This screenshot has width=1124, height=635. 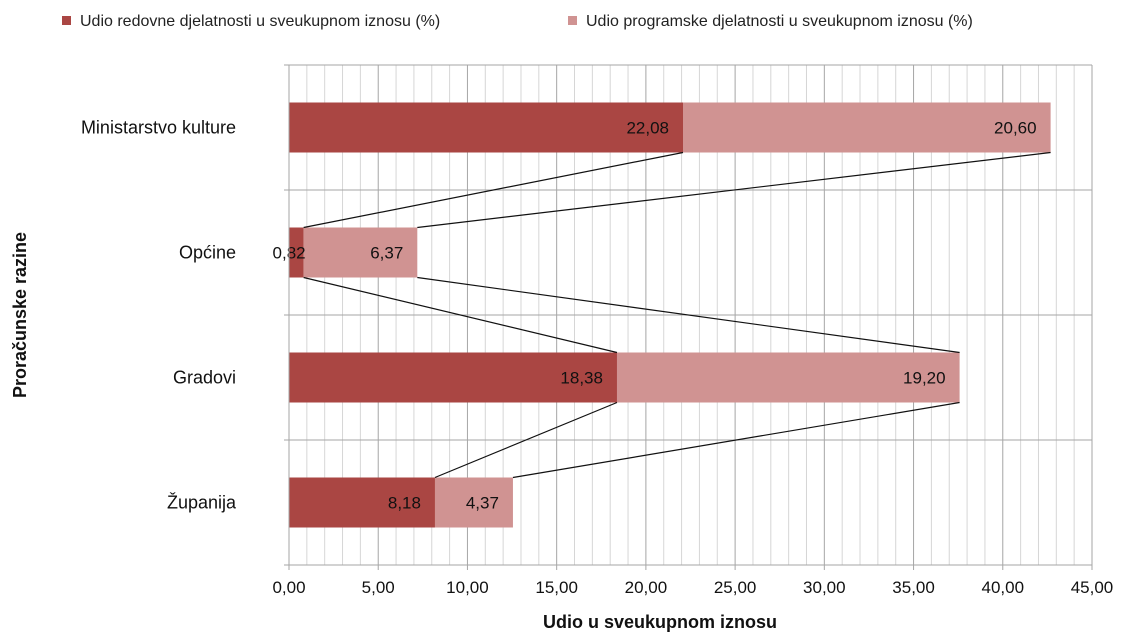 What do you see at coordinates (467, 587) in the screenshot?
I see `x-tick-label: 10,00` at bounding box center [467, 587].